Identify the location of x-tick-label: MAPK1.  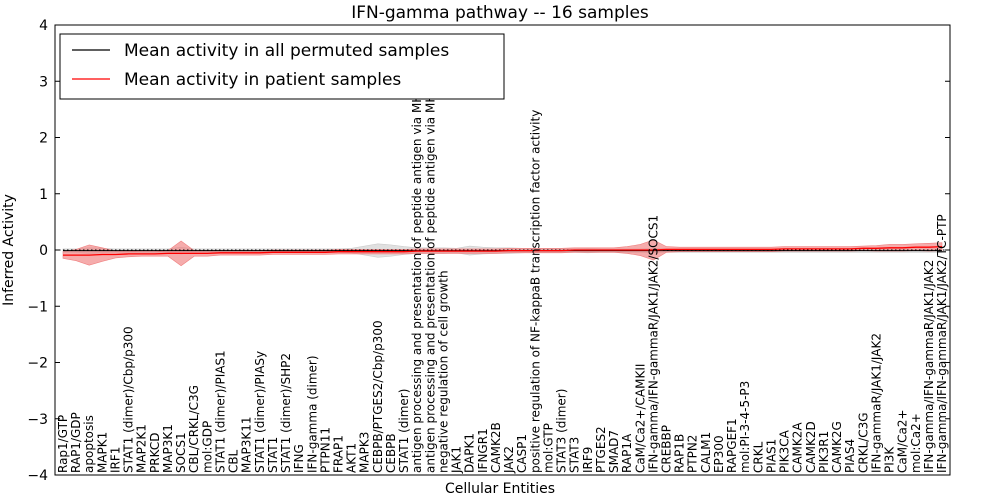
(102, 452).